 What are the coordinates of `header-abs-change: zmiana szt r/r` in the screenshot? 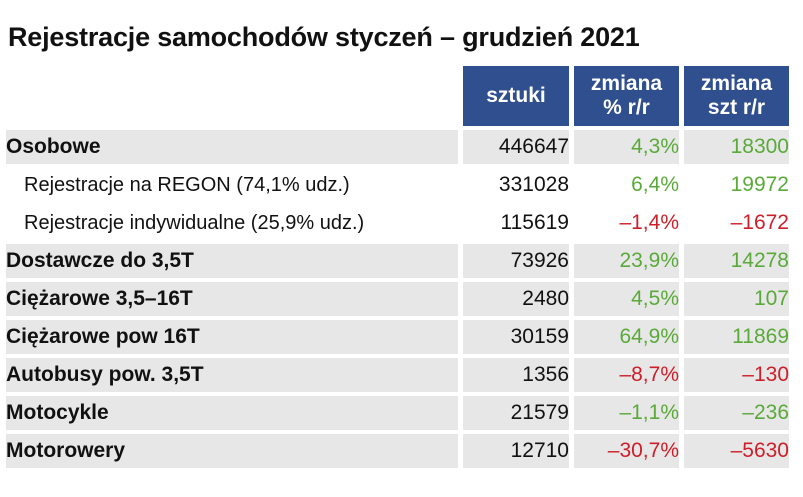 It's located at (734, 96).